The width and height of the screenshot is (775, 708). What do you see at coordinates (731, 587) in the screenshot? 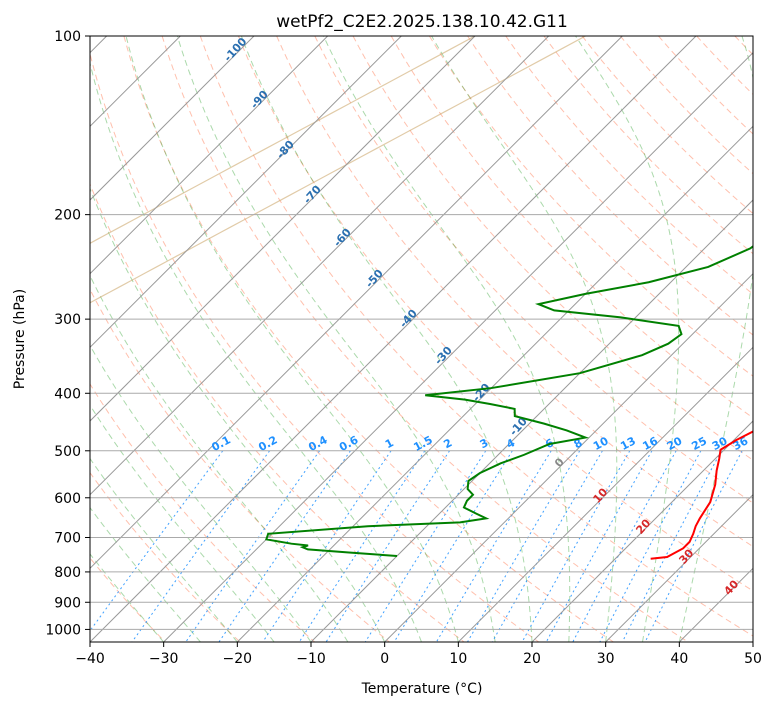
I see `moist-adiabat-label: 40` at bounding box center [731, 587].